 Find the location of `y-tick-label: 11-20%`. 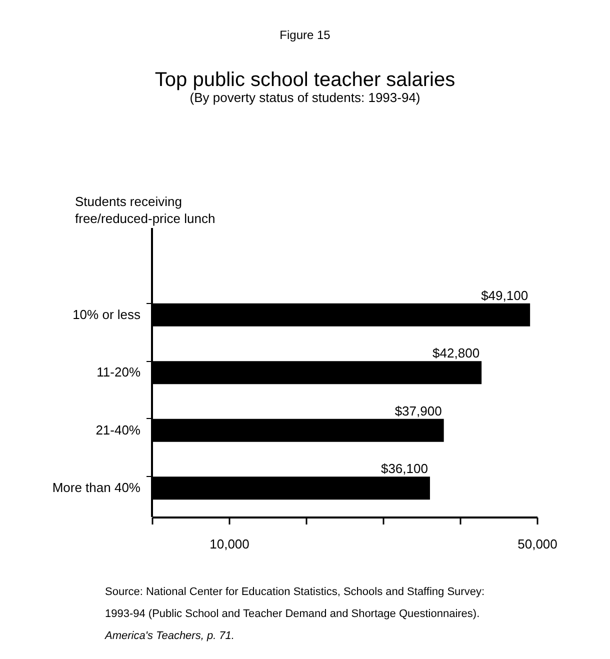

y-tick-label: 11-20% is located at coordinates (118, 372).